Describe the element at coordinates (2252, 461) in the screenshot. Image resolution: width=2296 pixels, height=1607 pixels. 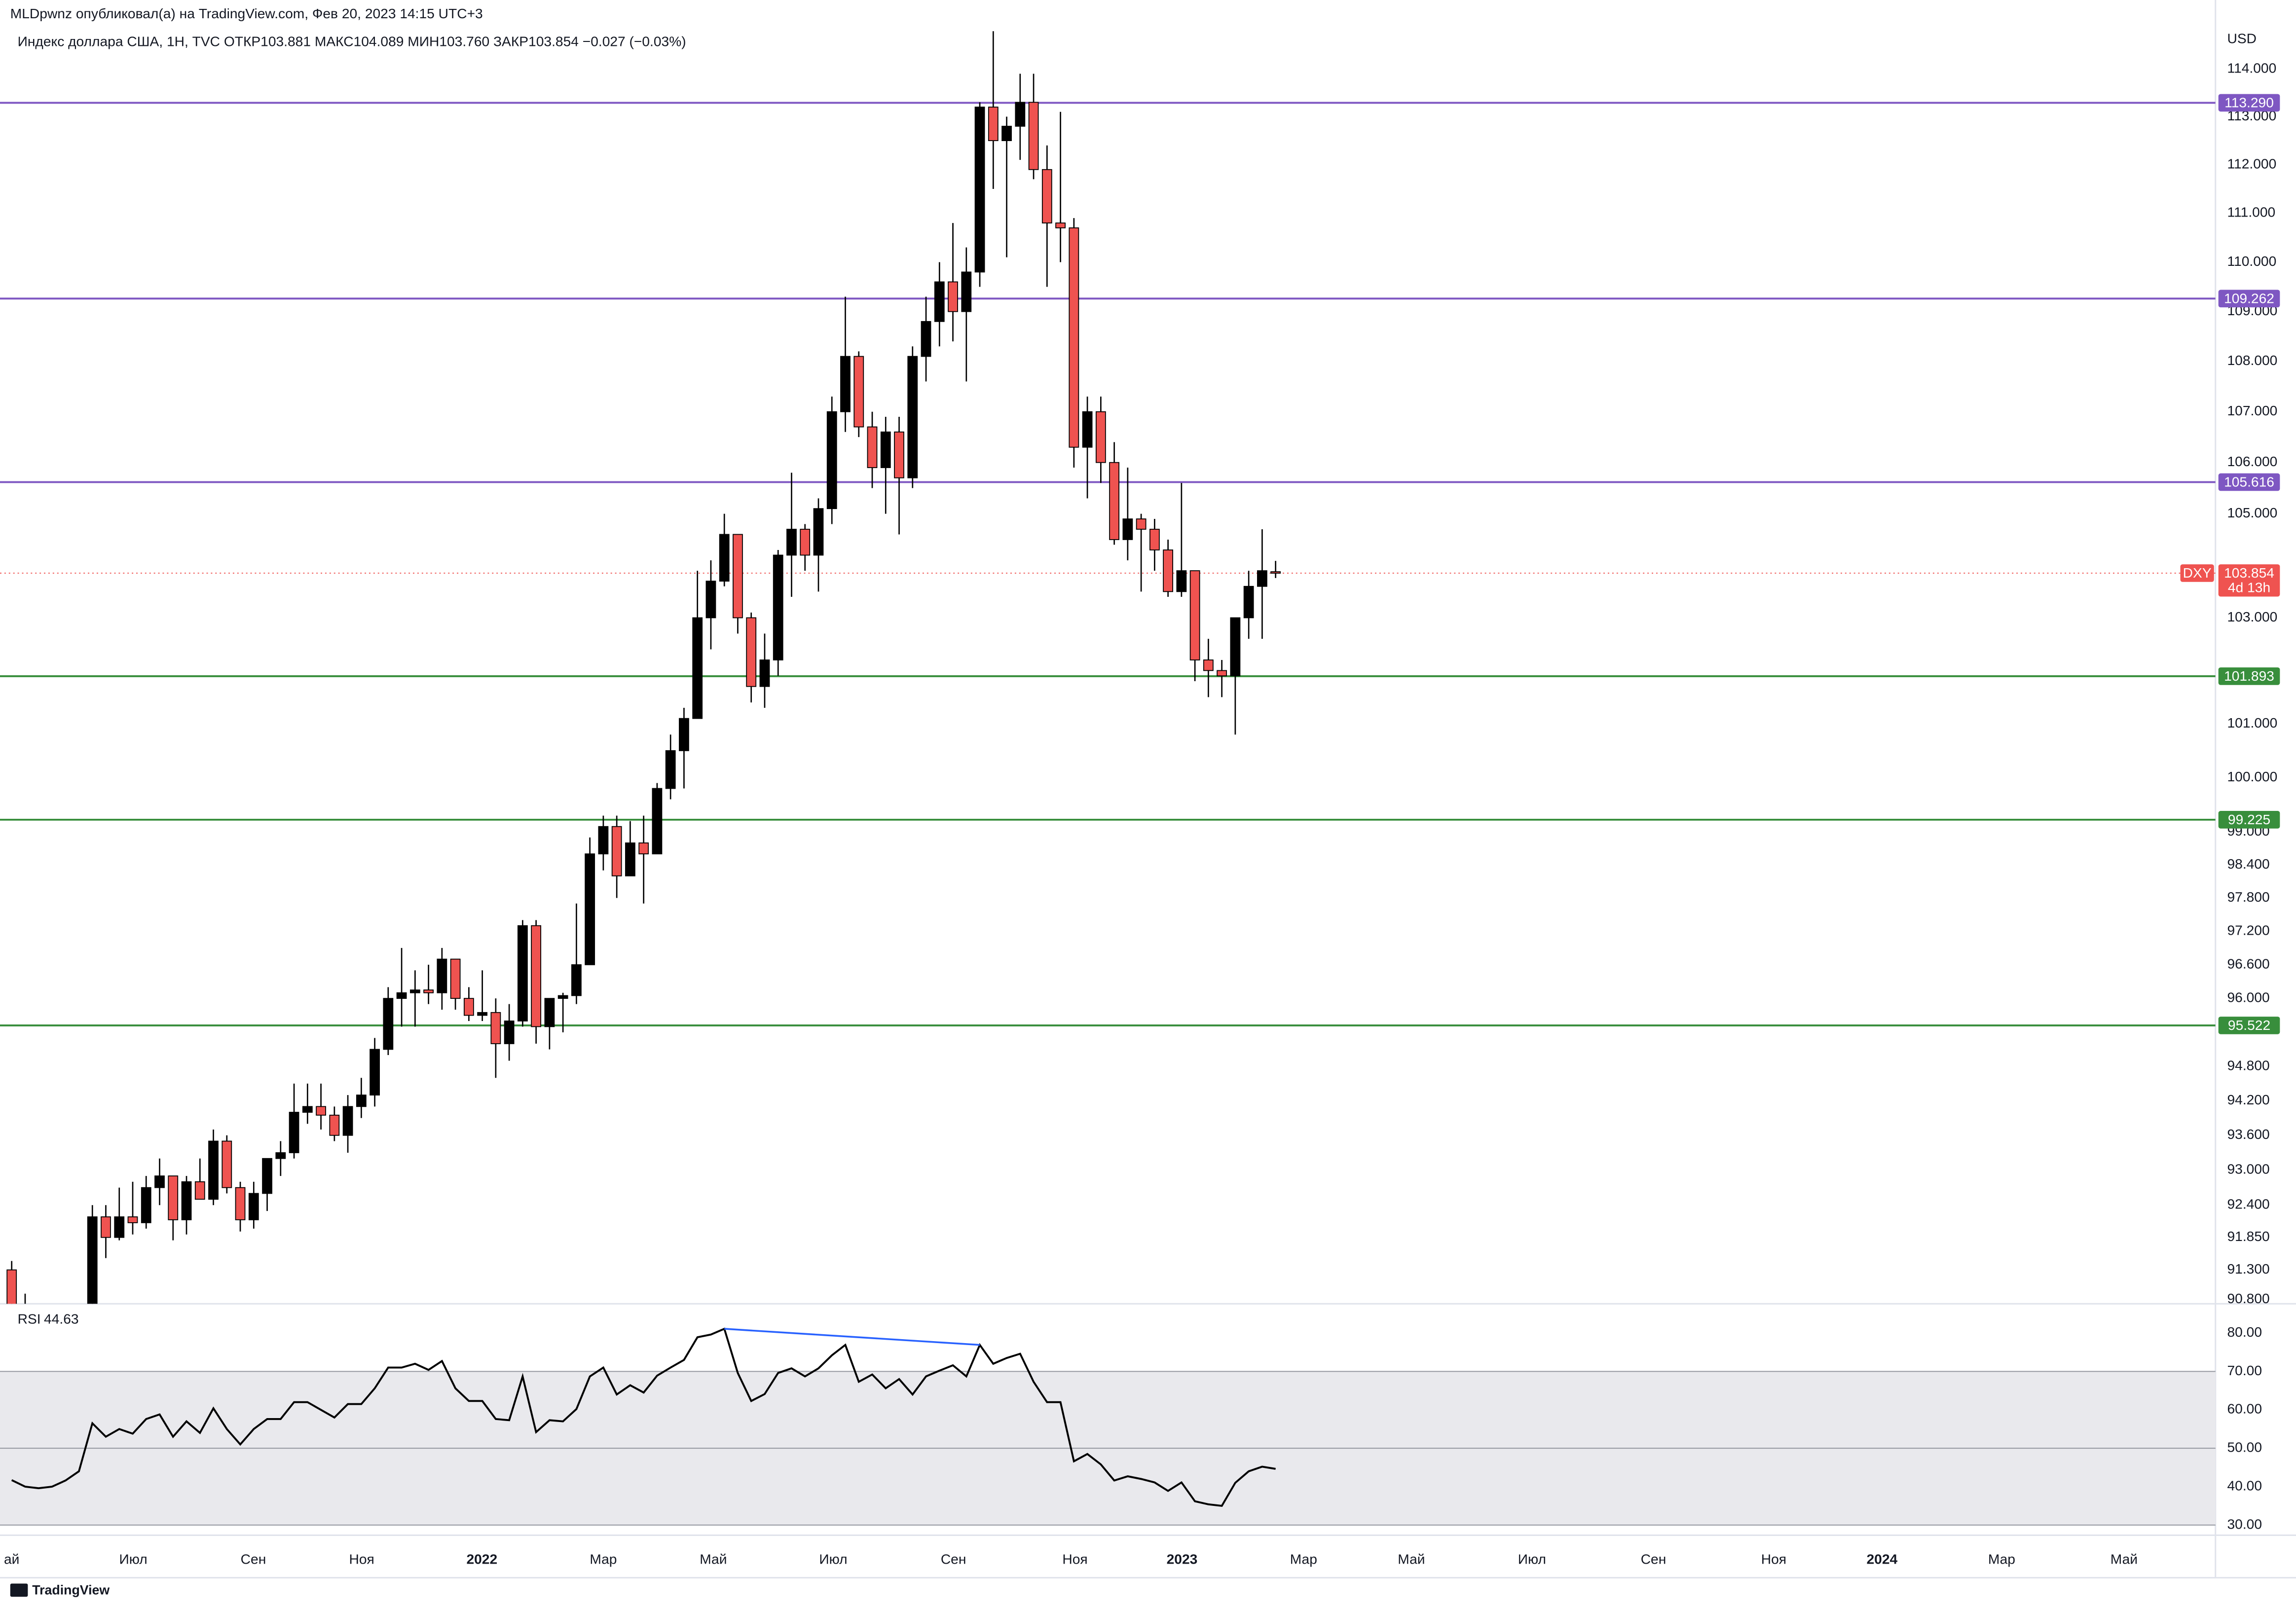
I see `y-tick-label: 106.000` at that location.